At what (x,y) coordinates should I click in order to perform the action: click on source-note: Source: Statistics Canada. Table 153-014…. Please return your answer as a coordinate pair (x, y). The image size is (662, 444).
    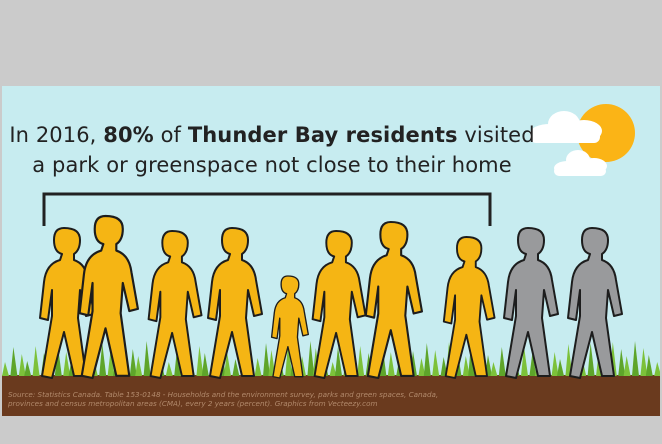
    Looking at the image, I should click on (233, 399).